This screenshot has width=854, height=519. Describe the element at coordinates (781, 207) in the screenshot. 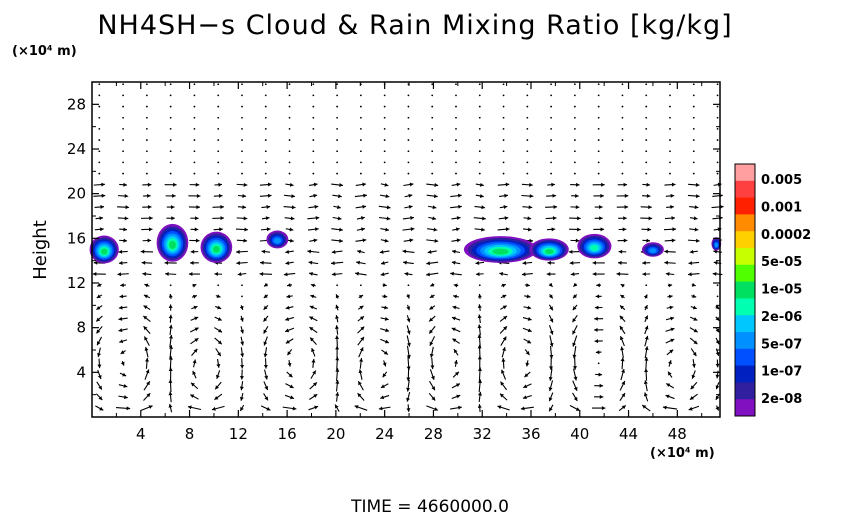

I see `colorbar-label: 0.001` at that location.